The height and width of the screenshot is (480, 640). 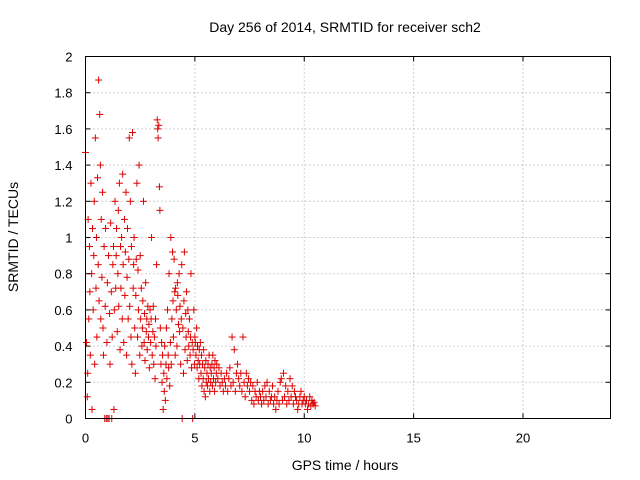 I want to click on y-tick-label: 0.4, so click(x=63, y=346).